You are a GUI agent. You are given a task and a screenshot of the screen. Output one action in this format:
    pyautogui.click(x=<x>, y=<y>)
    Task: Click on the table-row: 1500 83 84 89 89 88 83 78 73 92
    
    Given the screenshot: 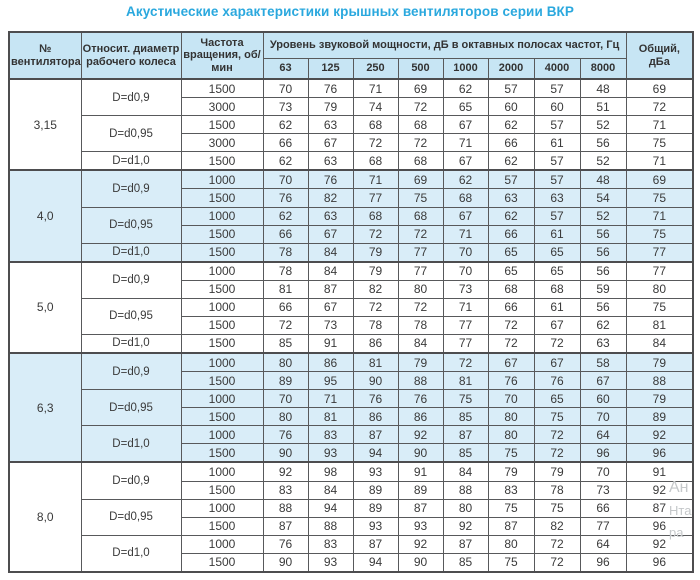 What is the action you would take?
    pyautogui.click(x=351, y=490)
    